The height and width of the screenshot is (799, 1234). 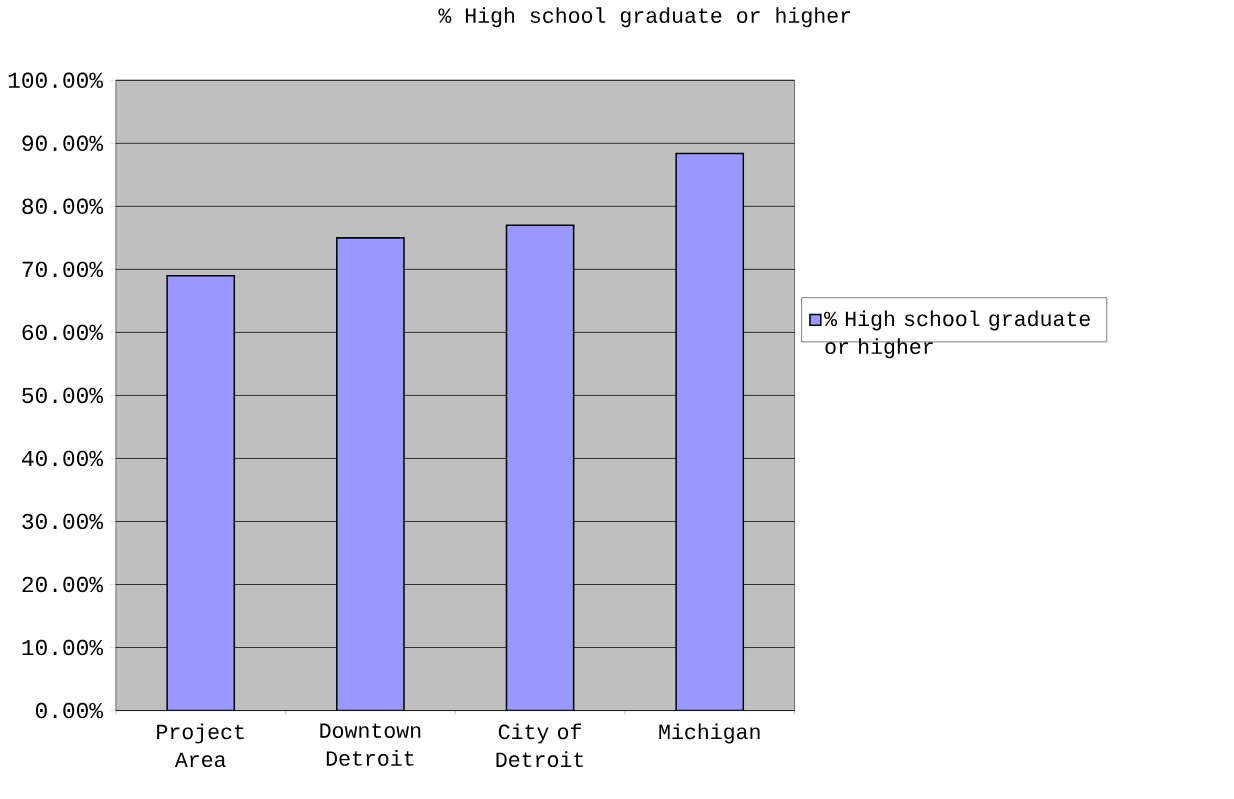 I want to click on x-tick-label: City of Detroit, so click(x=540, y=745).